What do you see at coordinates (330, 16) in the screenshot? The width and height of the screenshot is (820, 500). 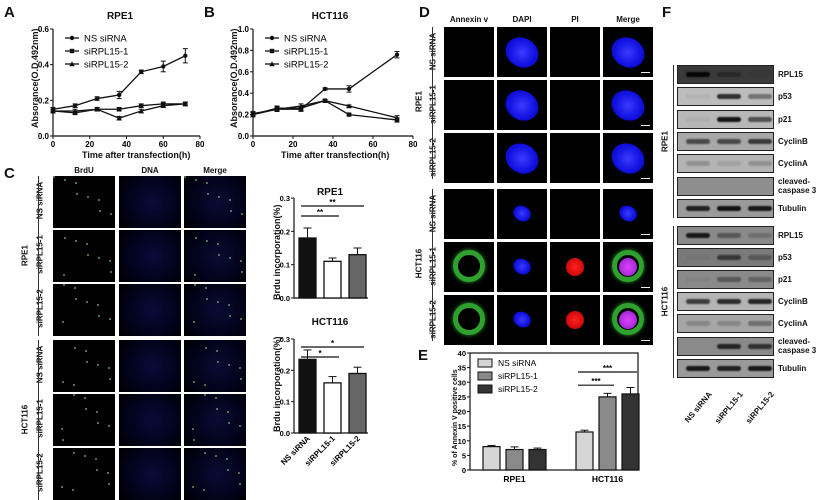 I see `panel-b-title: HCT116` at bounding box center [330, 16].